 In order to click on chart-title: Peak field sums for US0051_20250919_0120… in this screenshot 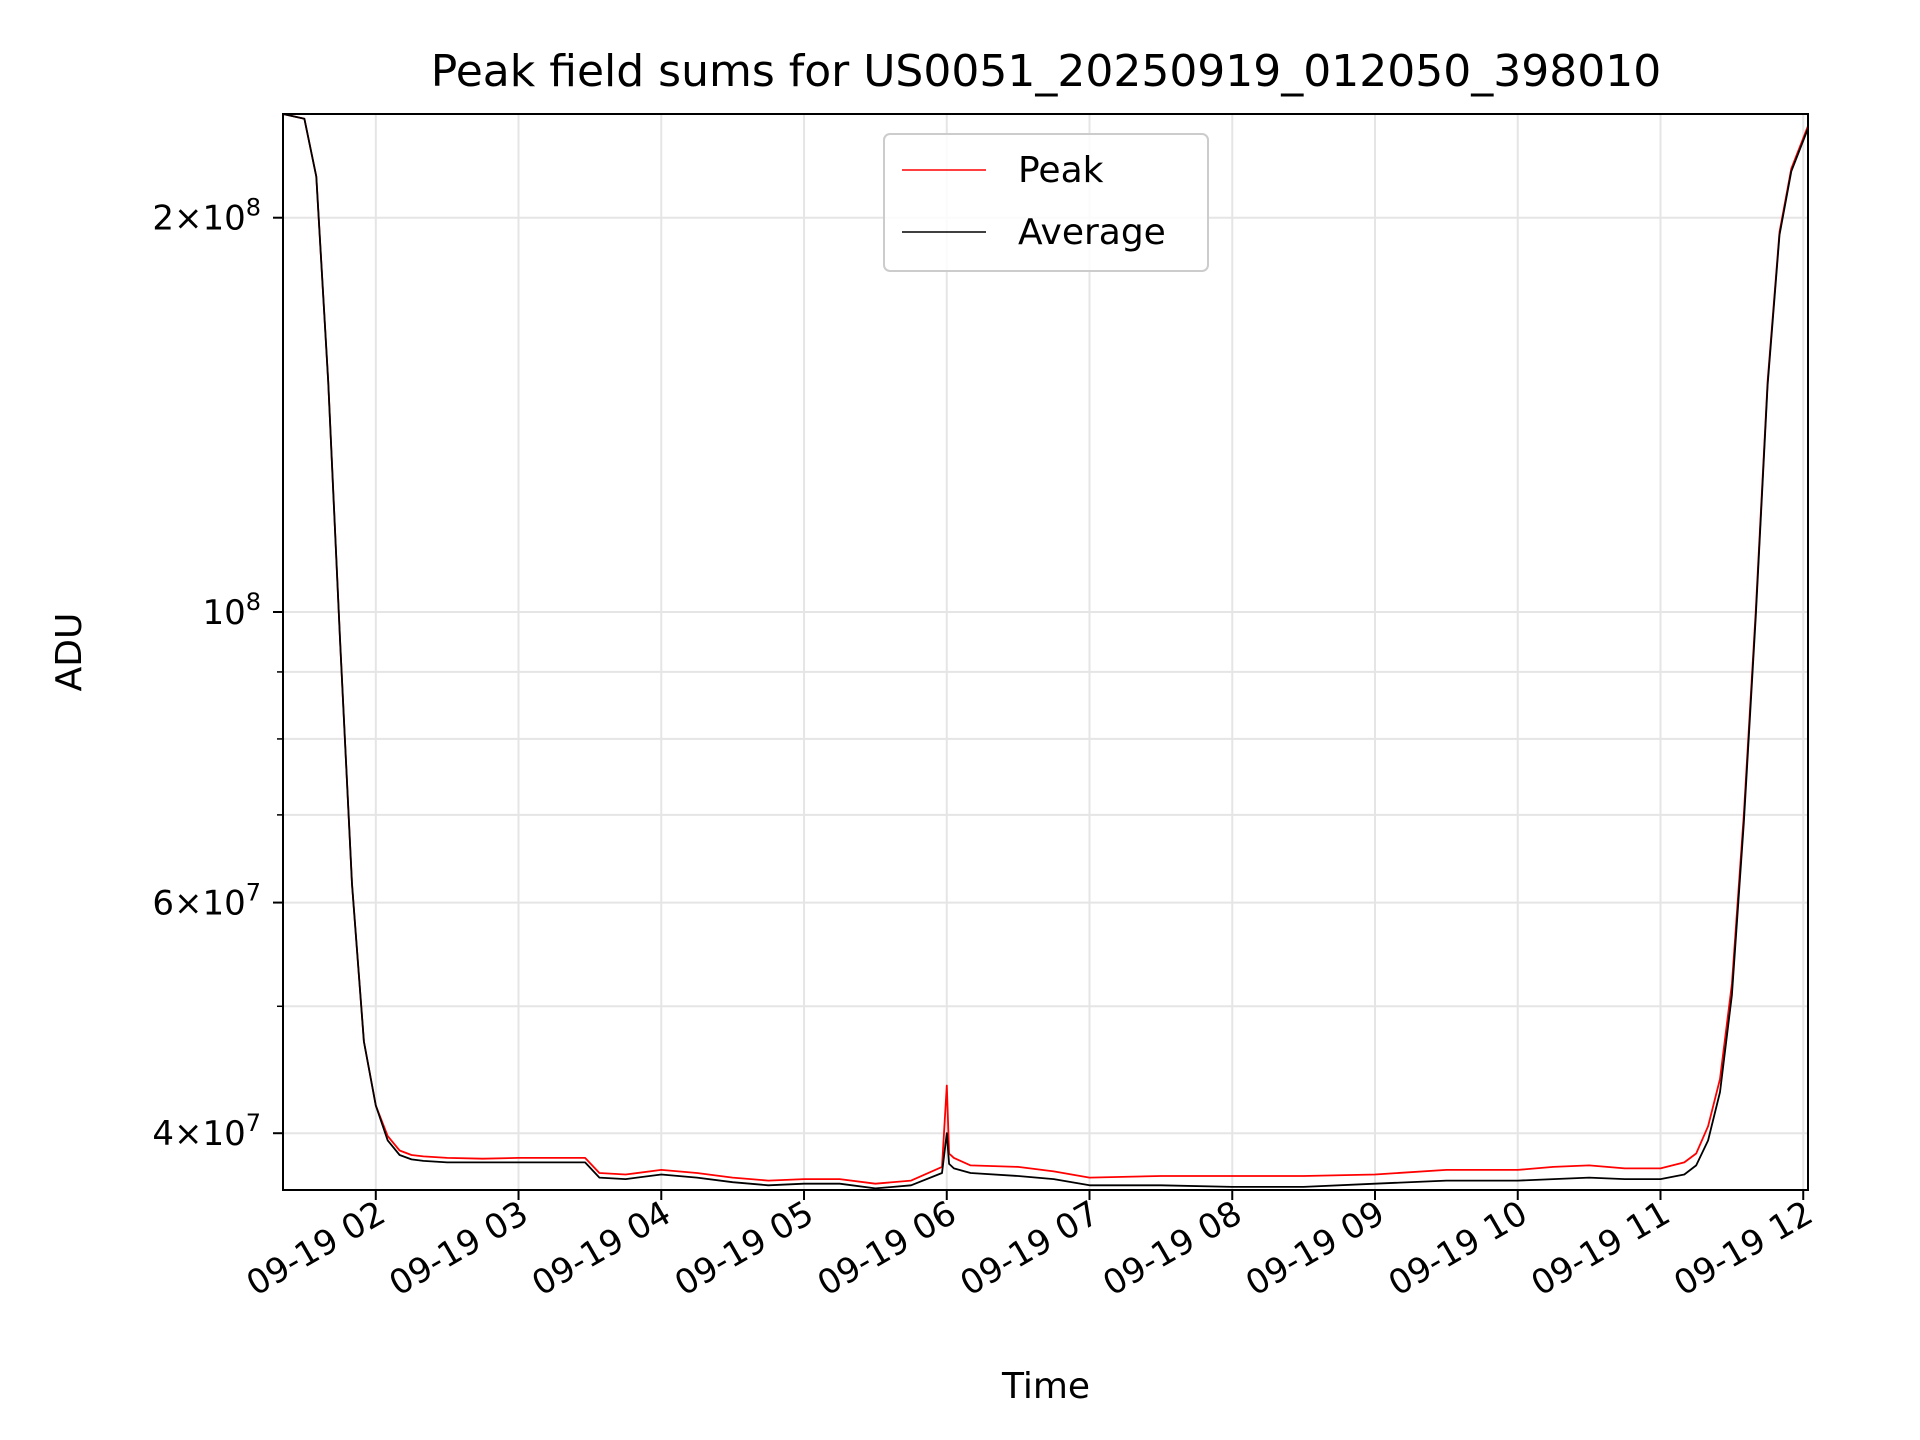, I will do `click(1046, 71)`.